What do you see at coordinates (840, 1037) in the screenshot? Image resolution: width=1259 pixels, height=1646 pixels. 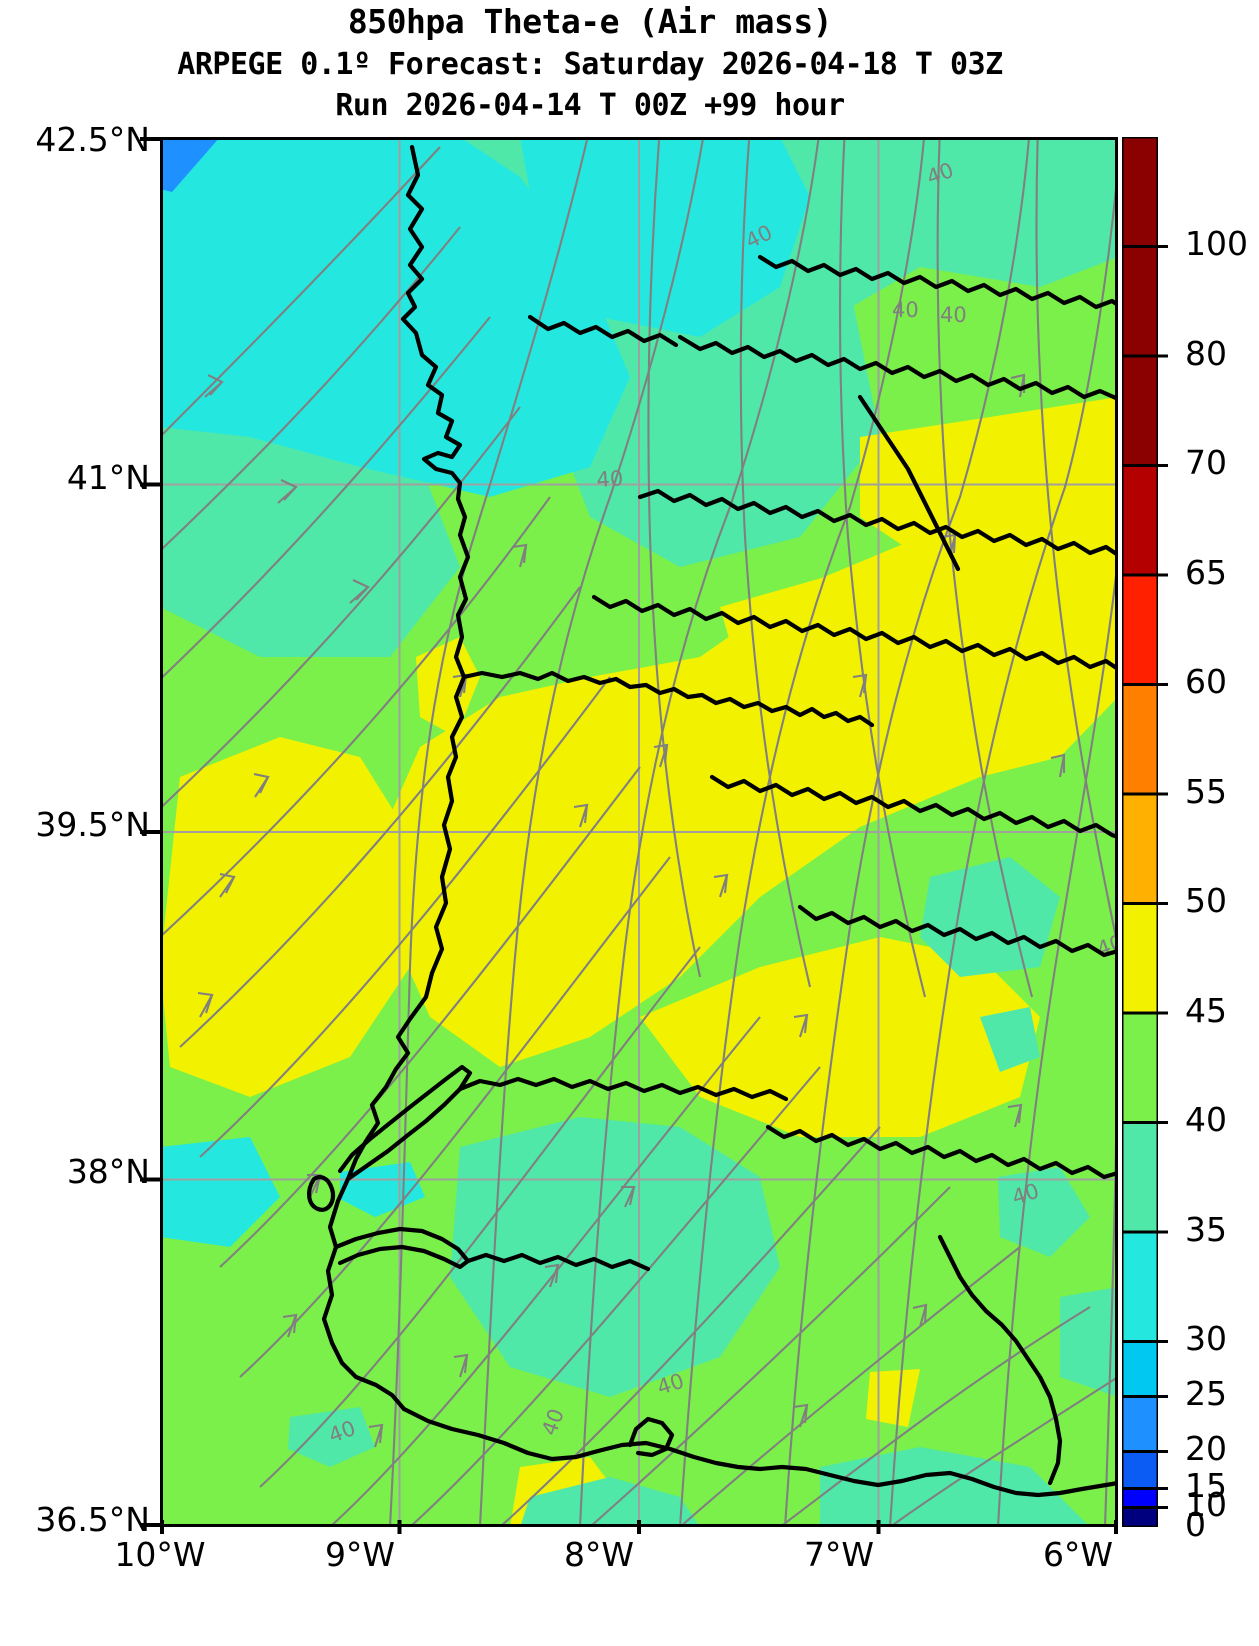 I see `band-45-50-centre2` at bounding box center [840, 1037].